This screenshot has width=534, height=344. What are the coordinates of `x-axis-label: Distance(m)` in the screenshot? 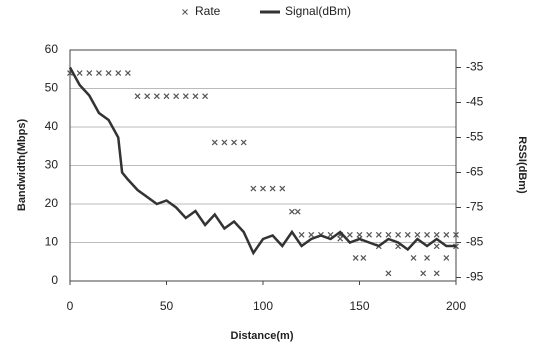 It's located at (262, 336).